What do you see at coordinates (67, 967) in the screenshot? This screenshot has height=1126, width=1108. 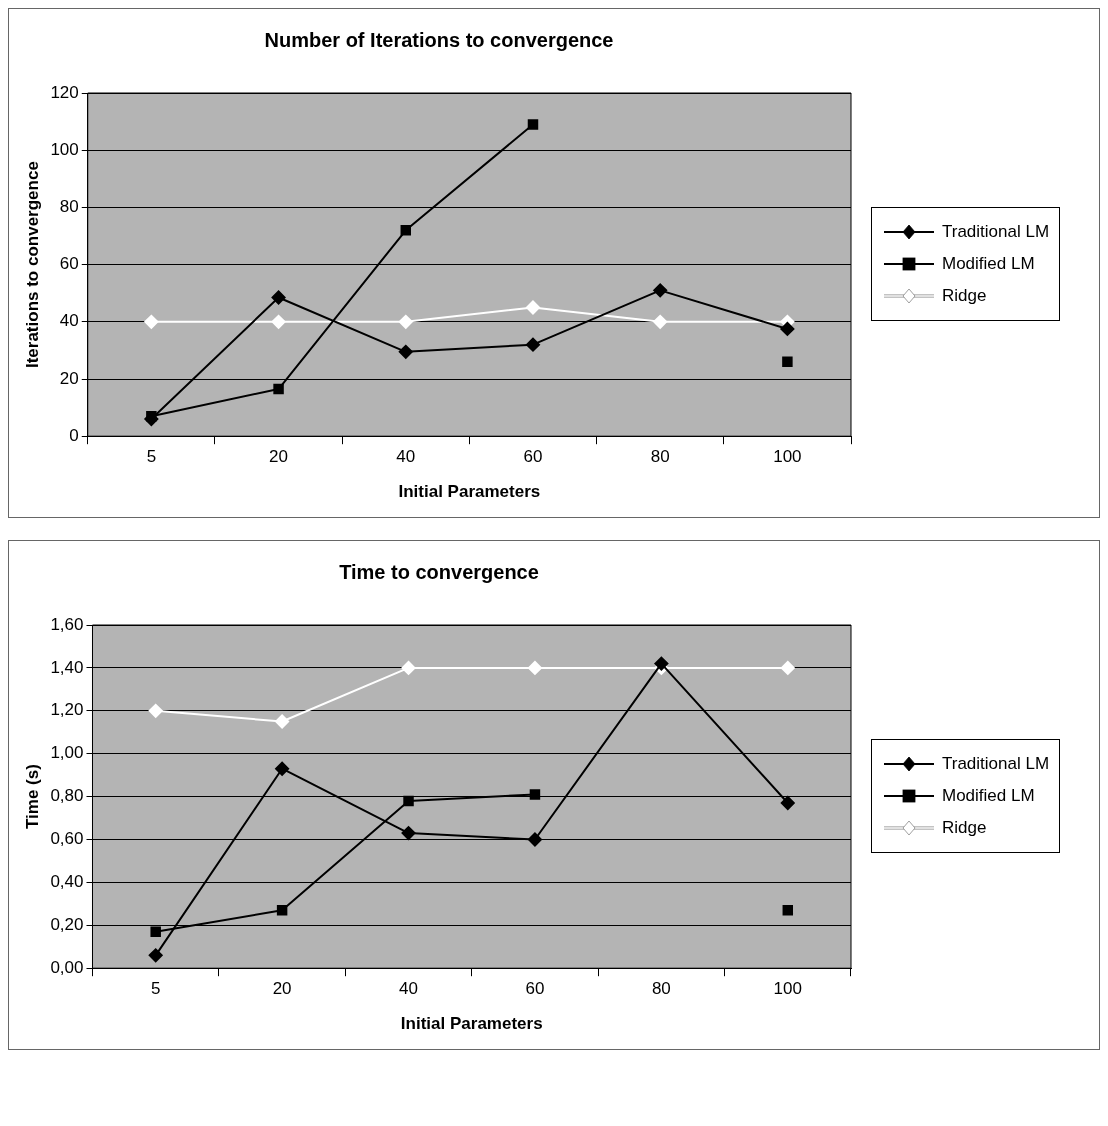 I see `y-tick-label: 0,00` at bounding box center [67, 967].